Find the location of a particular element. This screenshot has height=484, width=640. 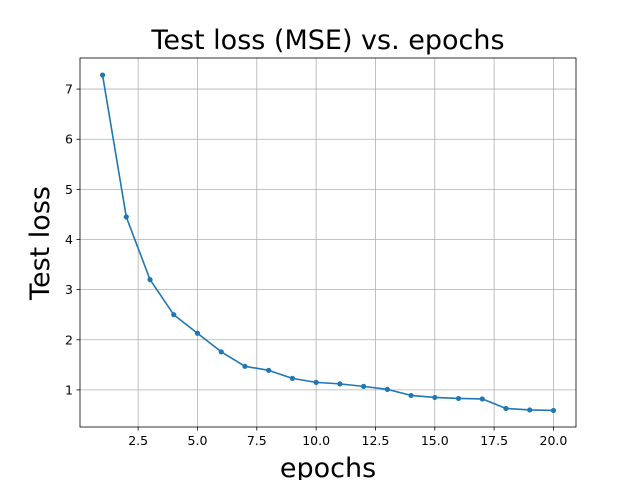

y-axis-label: Test loss is located at coordinates (40, 243).